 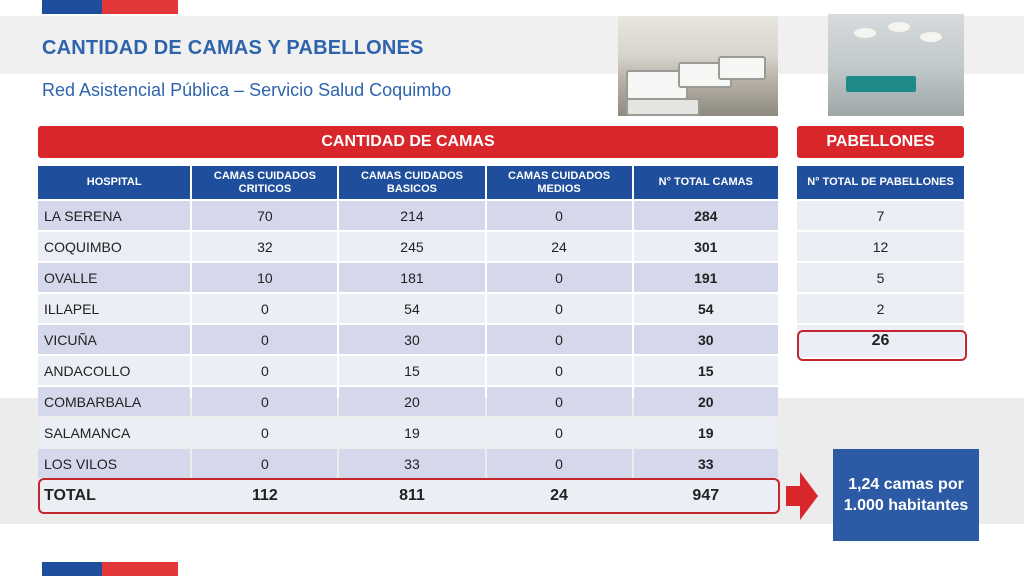 What do you see at coordinates (233, 48) in the screenshot?
I see `page-title: CANTIDAD DE CAMAS Y PABELLONES` at bounding box center [233, 48].